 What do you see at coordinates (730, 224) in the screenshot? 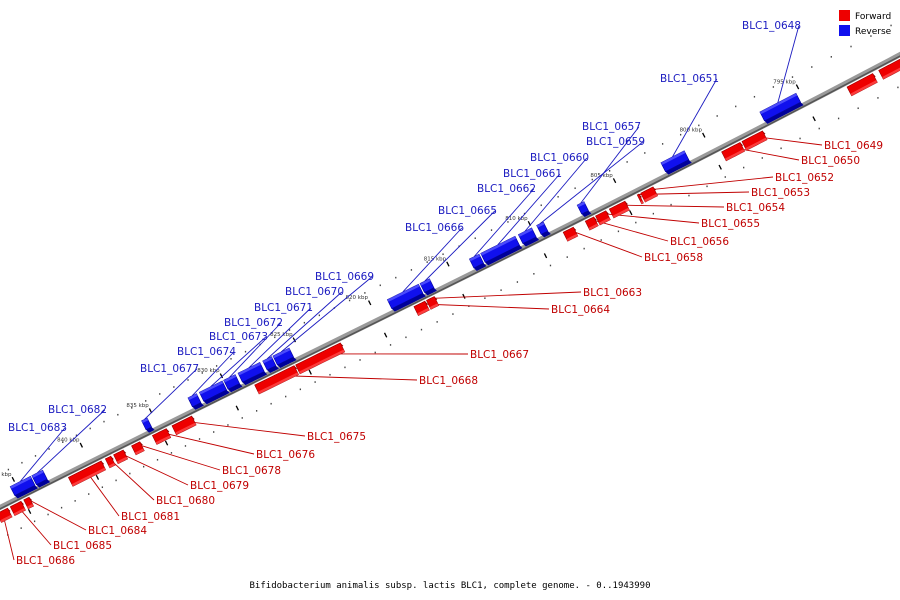
I see `gene-label: BLC1_0655` at bounding box center [730, 224].